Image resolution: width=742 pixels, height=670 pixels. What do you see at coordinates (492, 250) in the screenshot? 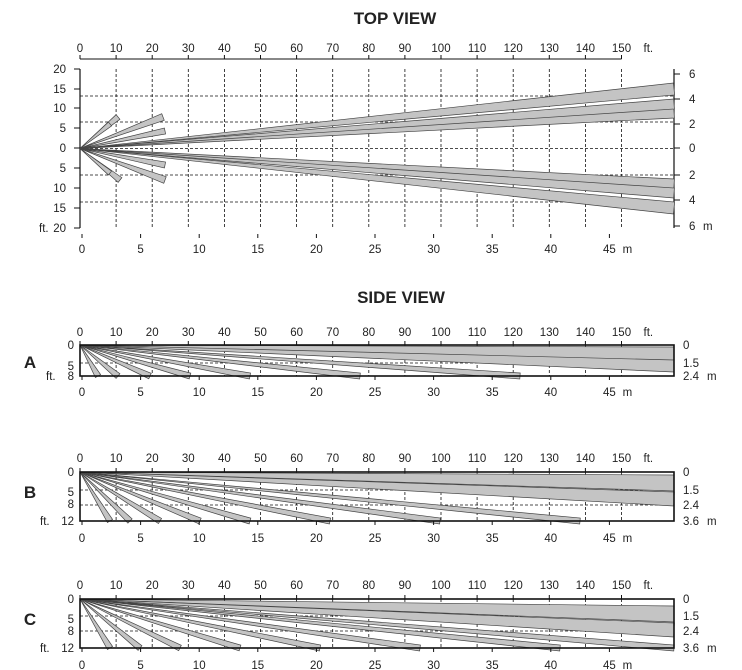
I see `top-m-tick-35: 35` at bounding box center [492, 250].